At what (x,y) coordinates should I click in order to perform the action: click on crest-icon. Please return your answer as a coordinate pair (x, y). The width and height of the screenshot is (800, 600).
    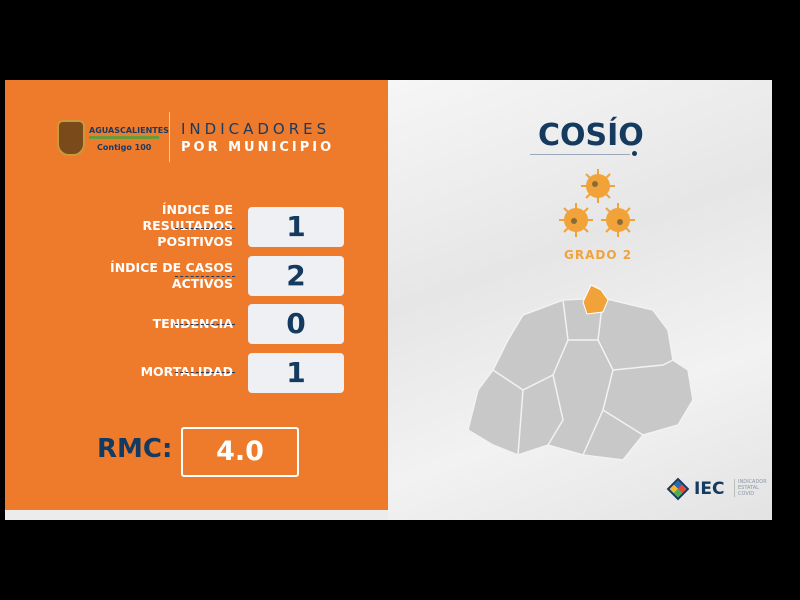
    Looking at the image, I should click on (71, 138).